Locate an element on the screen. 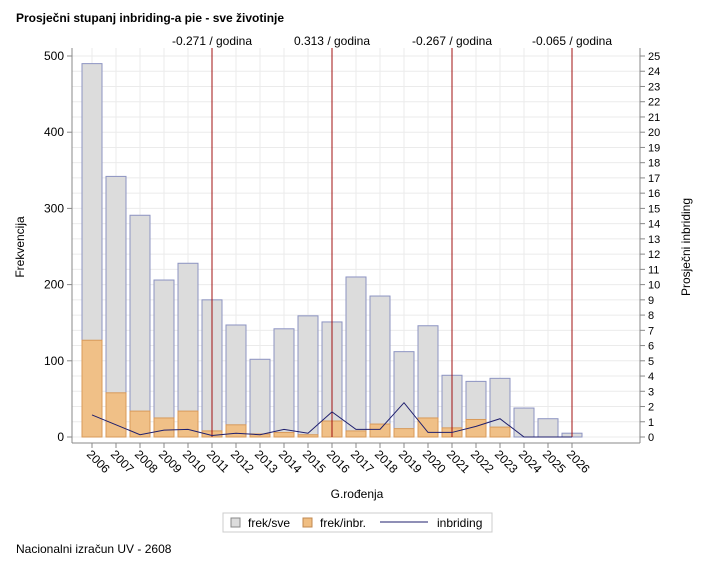 This screenshot has height=567, width=718. x-tick-label-2019: 2019 is located at coordinates (410, 461).